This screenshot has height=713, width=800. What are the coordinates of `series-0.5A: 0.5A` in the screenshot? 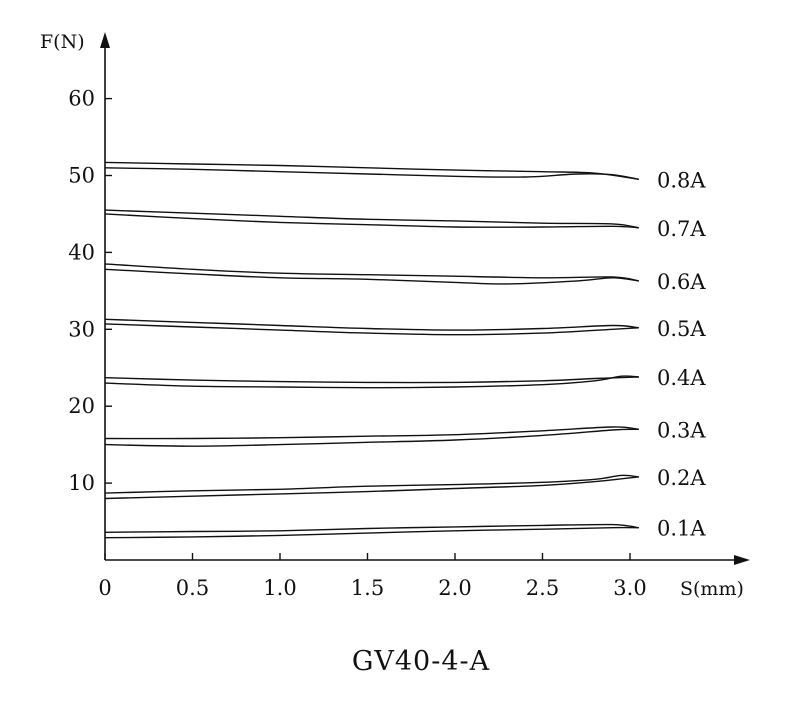 It's located at (405, 329).